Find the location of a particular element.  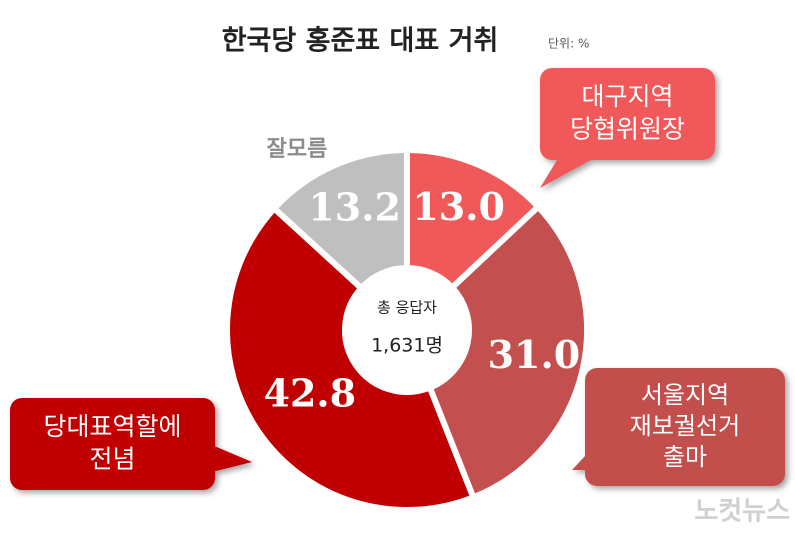

label-line: 출마 is located at coordinates (685, 457).